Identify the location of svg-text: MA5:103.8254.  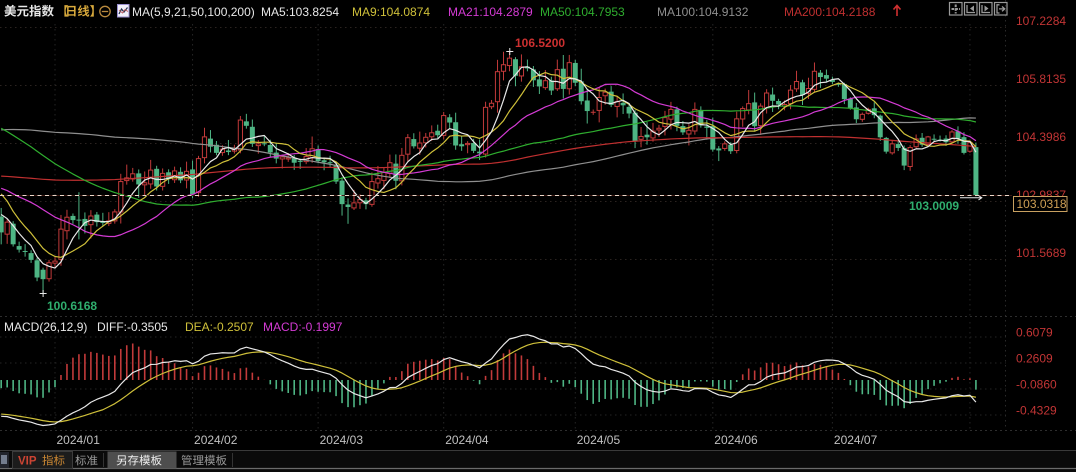
(300, 12).